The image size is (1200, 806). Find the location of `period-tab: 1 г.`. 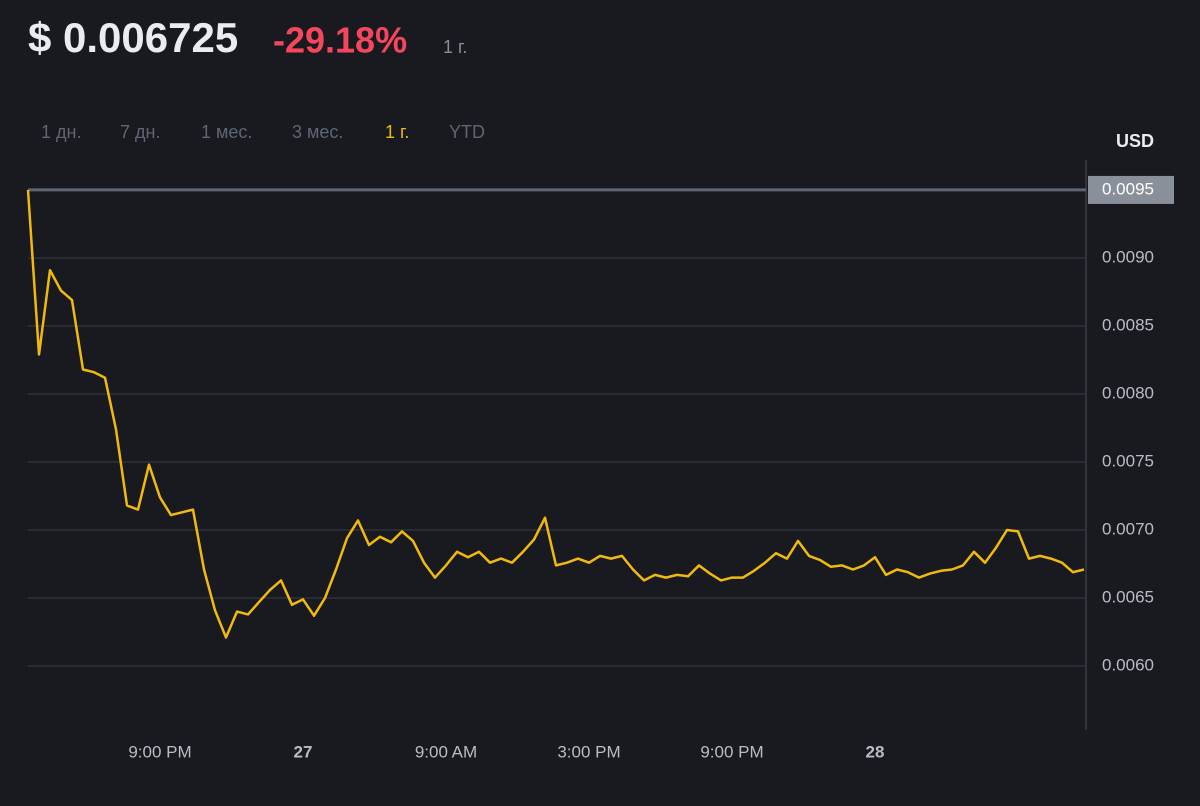

period-tab: 1 г. is located at coordinates (397, 132).